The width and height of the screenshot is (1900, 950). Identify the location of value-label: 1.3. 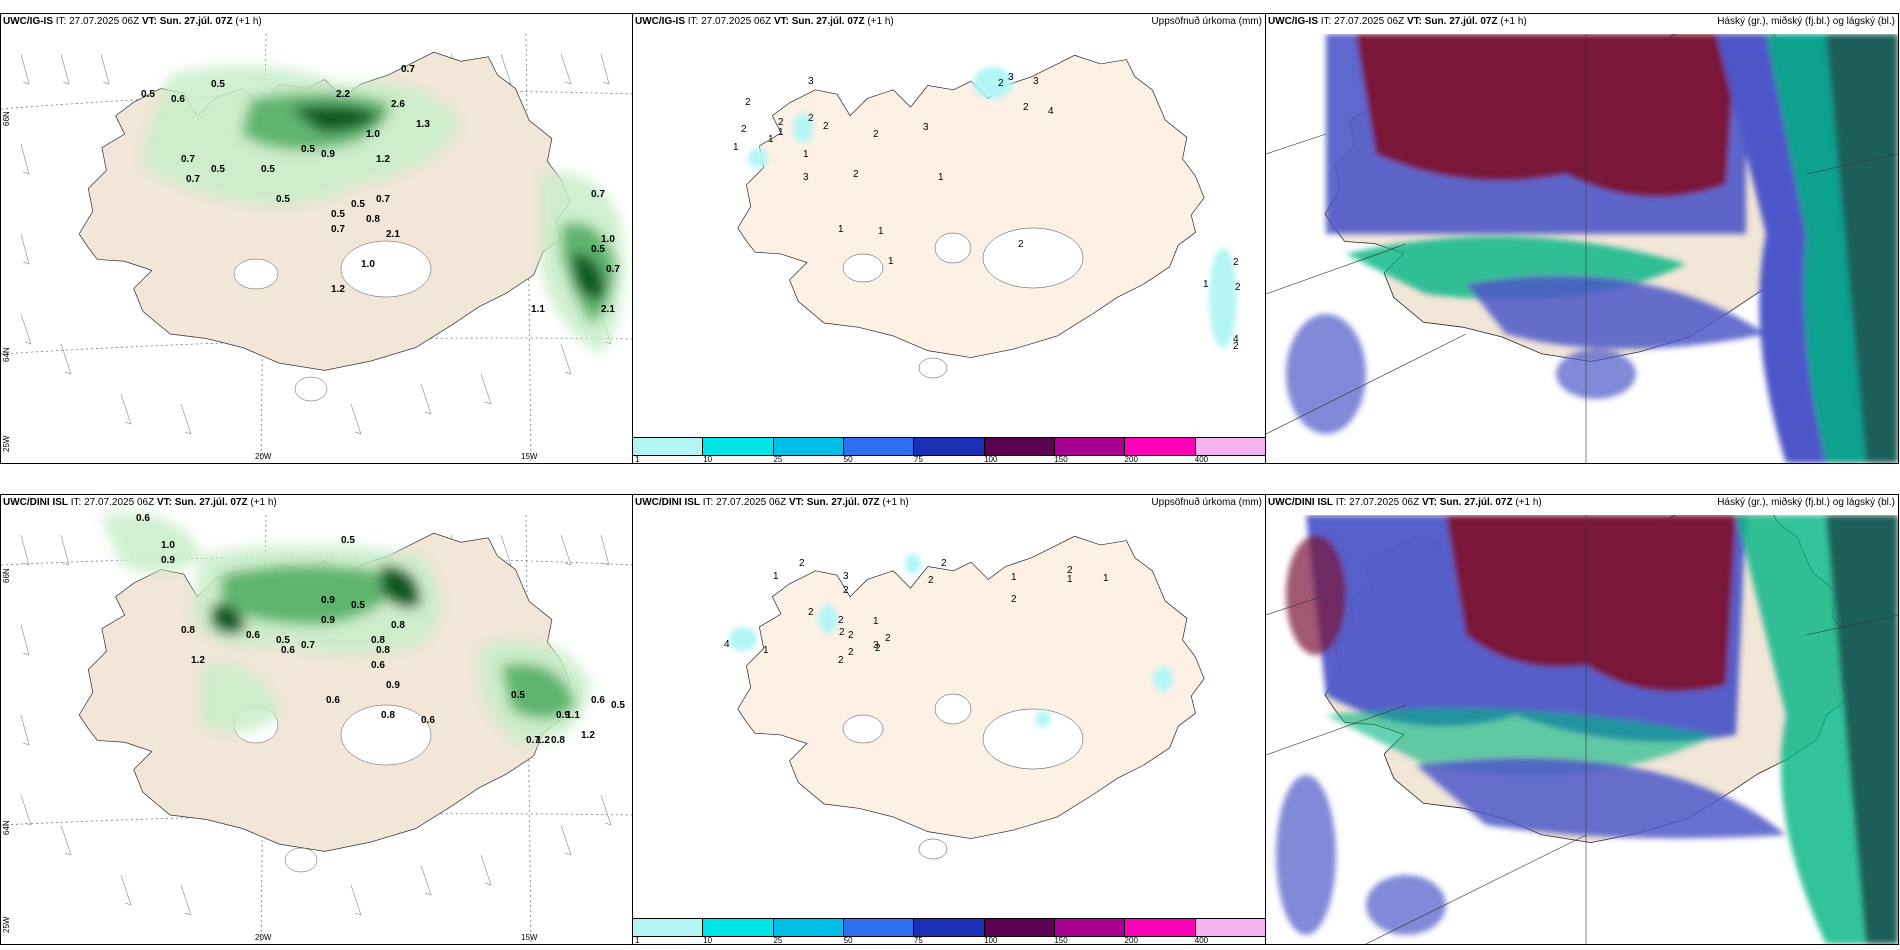
(423, 124).